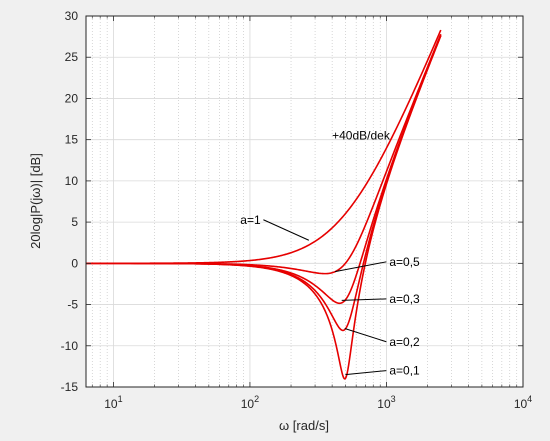 The image size is (550, 441). I want to click on x-axis-label: ω [rad/s], so click(304, 425).